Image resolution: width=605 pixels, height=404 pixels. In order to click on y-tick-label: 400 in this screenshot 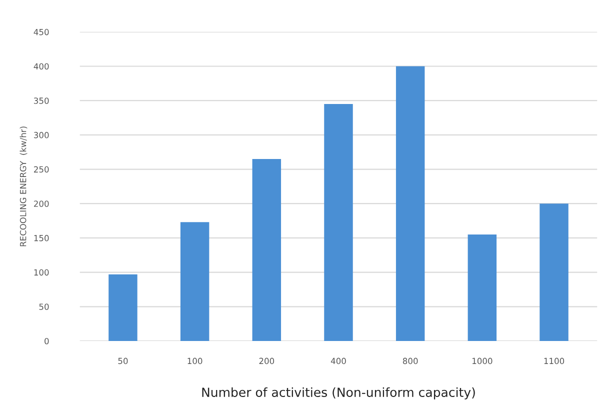, I will do `click(41, 66)`.